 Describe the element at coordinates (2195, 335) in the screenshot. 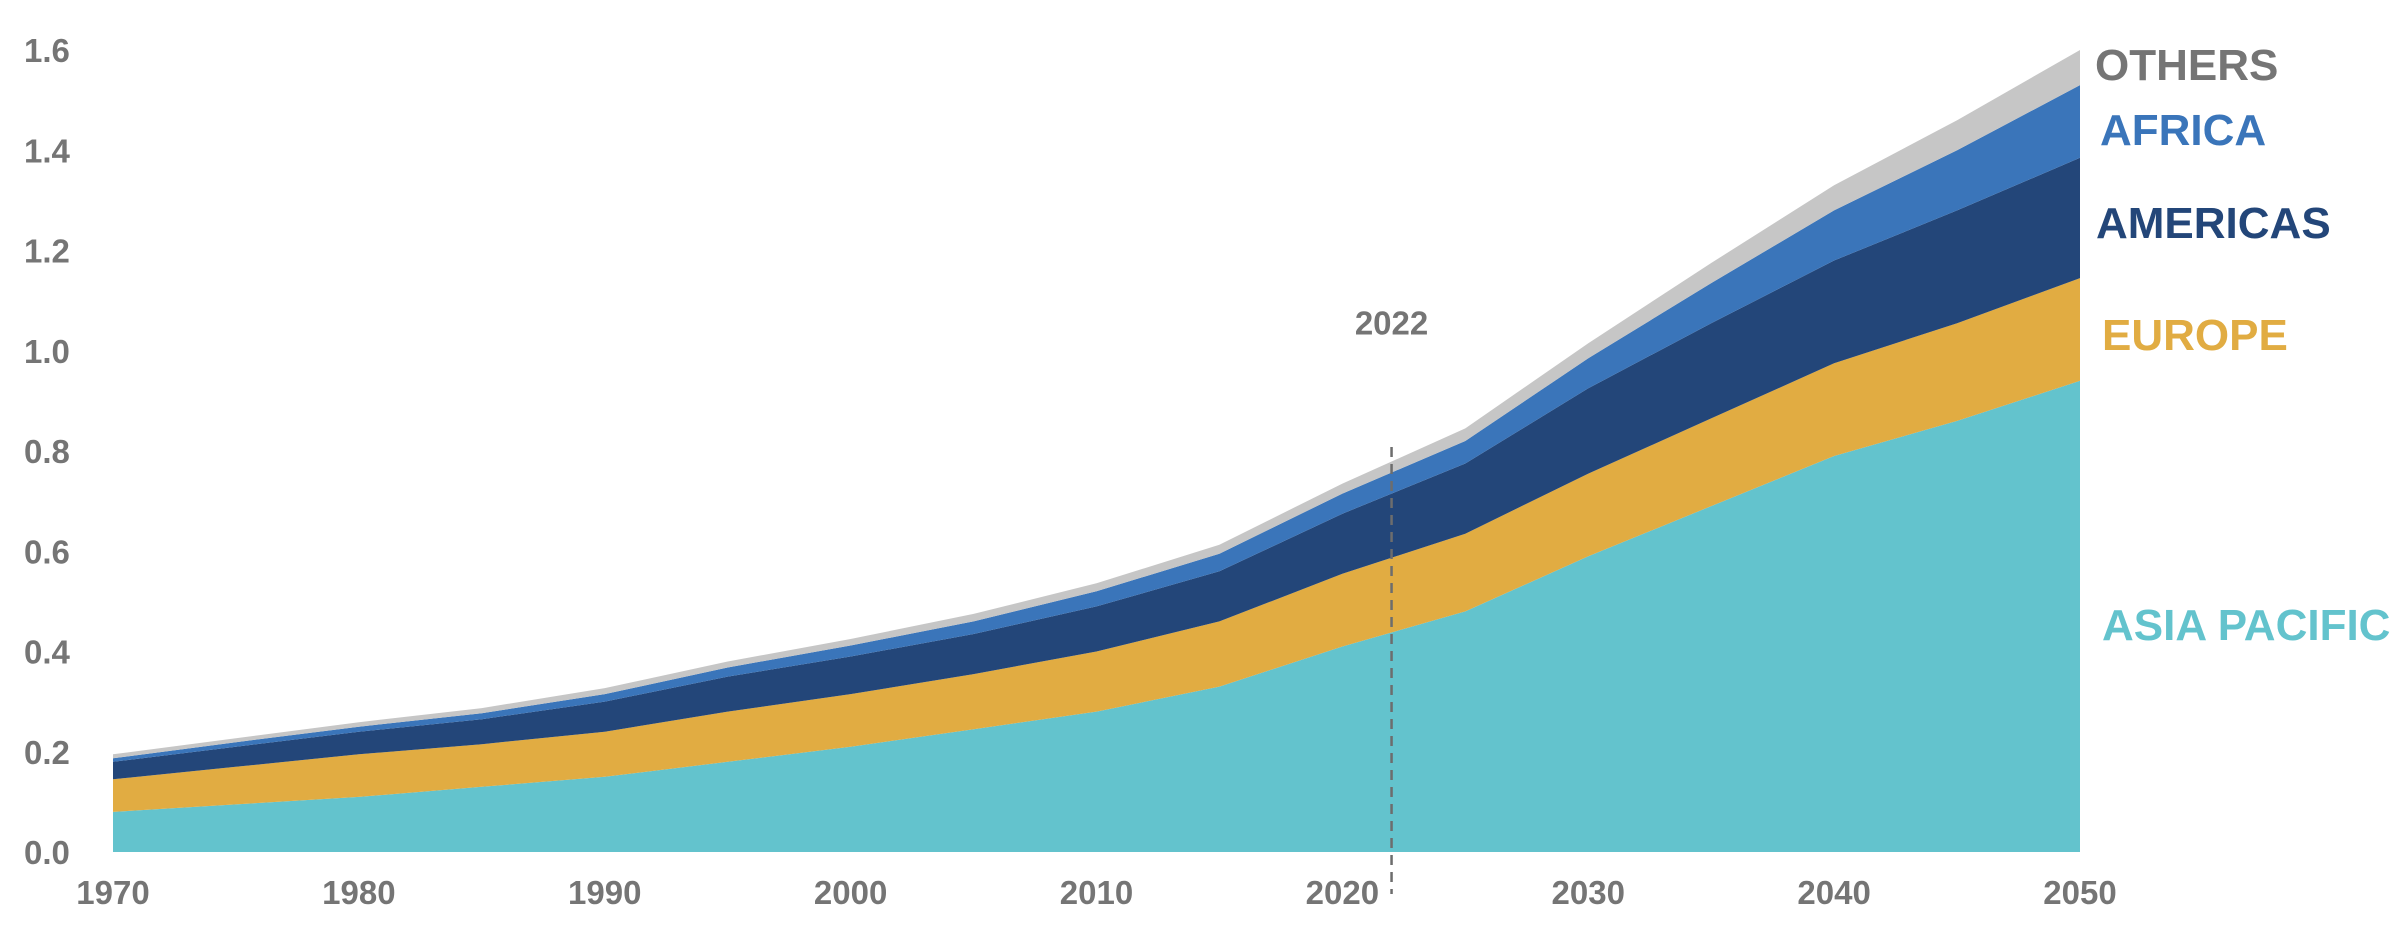

I see `series-label-europe: EUROPE` at that location.